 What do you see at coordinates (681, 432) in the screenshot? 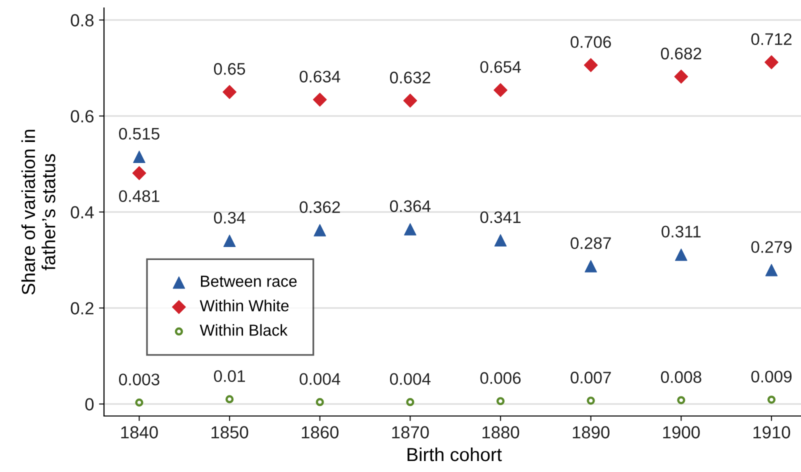
I see `x-tick-label: 1900` at bounding box center [681, 432].